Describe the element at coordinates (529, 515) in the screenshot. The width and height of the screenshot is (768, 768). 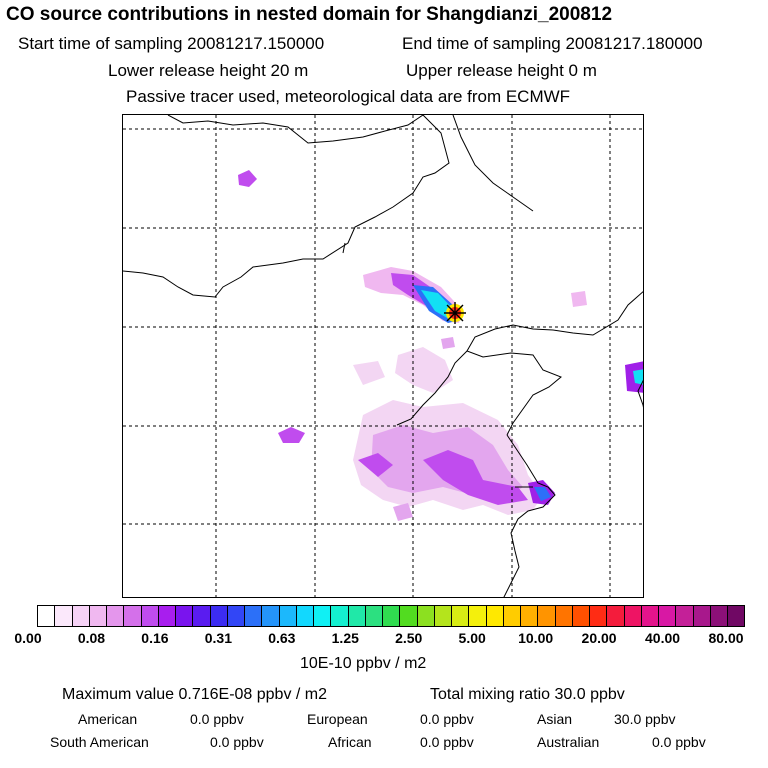
I see `shanghai-coast` at that location.